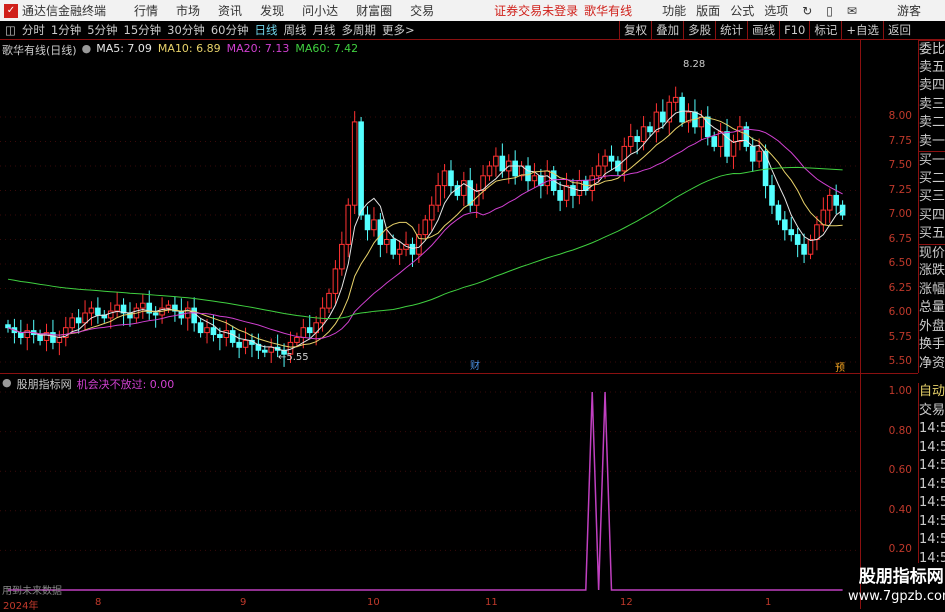 This screenshot has height=612, width=945. Describe the element at coordinates (229, 30) in the screenshot. I see `period-tab: 60分钟` at that location.